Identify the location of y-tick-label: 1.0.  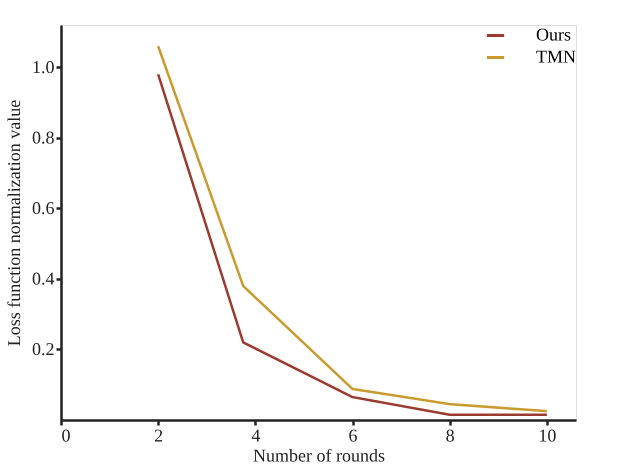
(43, 66).